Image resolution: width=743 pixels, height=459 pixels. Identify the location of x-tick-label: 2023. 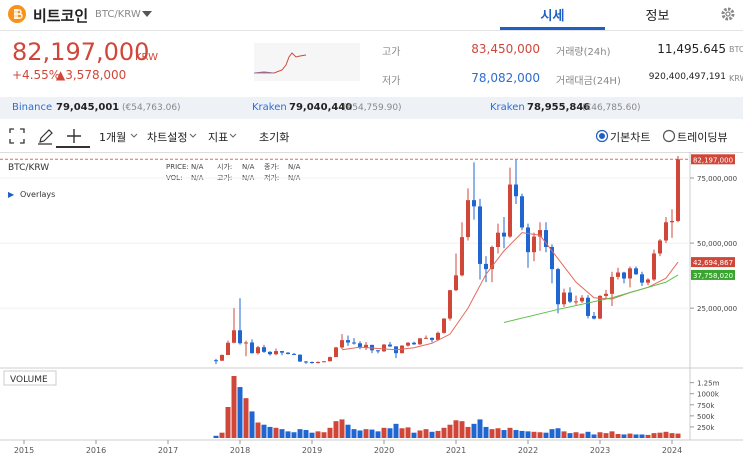
(600, 450).